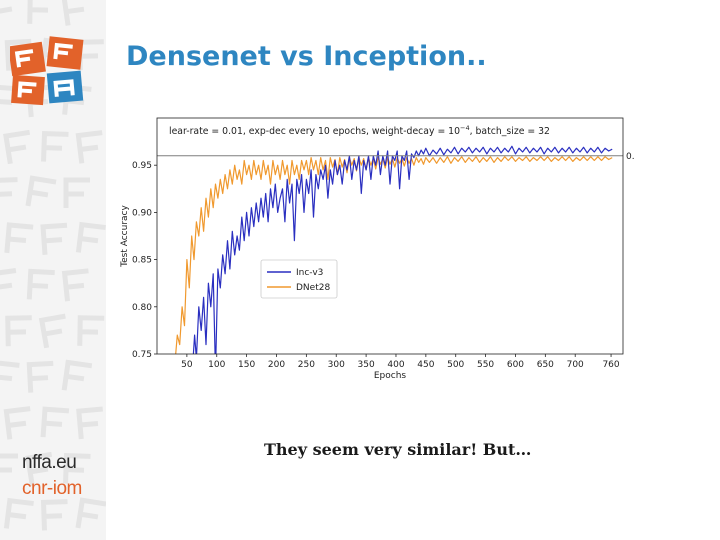 This screenshot has height=540, width=720. Describe the element at coordinates (425, 365) in the screenshot. I see `x-tick-label: 450` at that location.